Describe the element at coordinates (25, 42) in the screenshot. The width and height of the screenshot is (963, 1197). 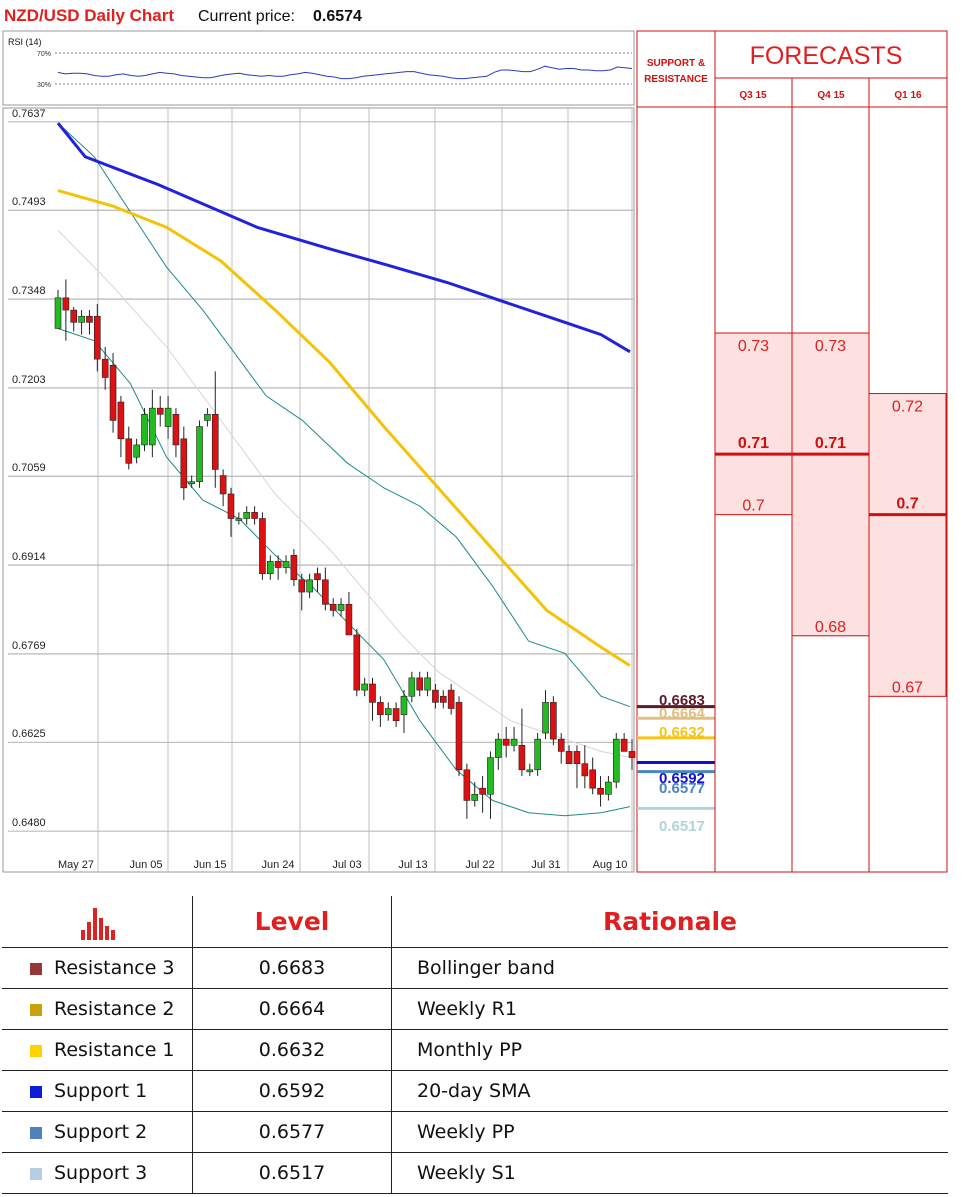
I see `rsi-label: RSI (14)` at that location.